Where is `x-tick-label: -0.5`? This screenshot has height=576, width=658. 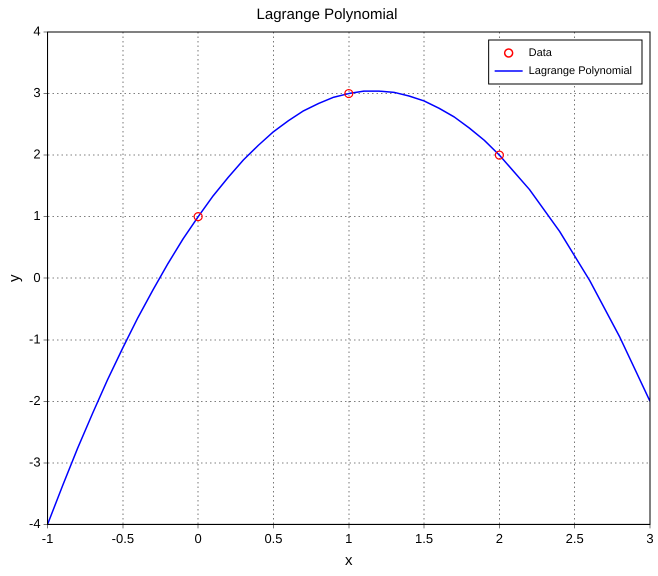 x-tick-label: -0.5 is located at coordinates (123, 538).